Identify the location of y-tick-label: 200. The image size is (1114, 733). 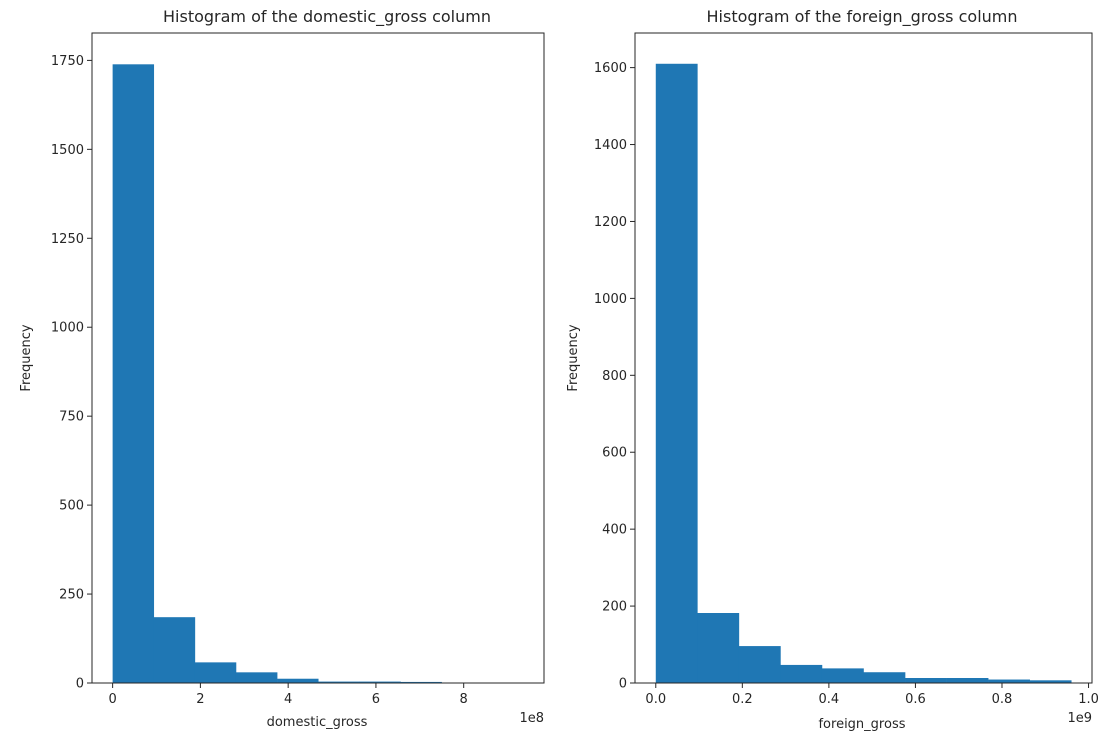
(614, 607).